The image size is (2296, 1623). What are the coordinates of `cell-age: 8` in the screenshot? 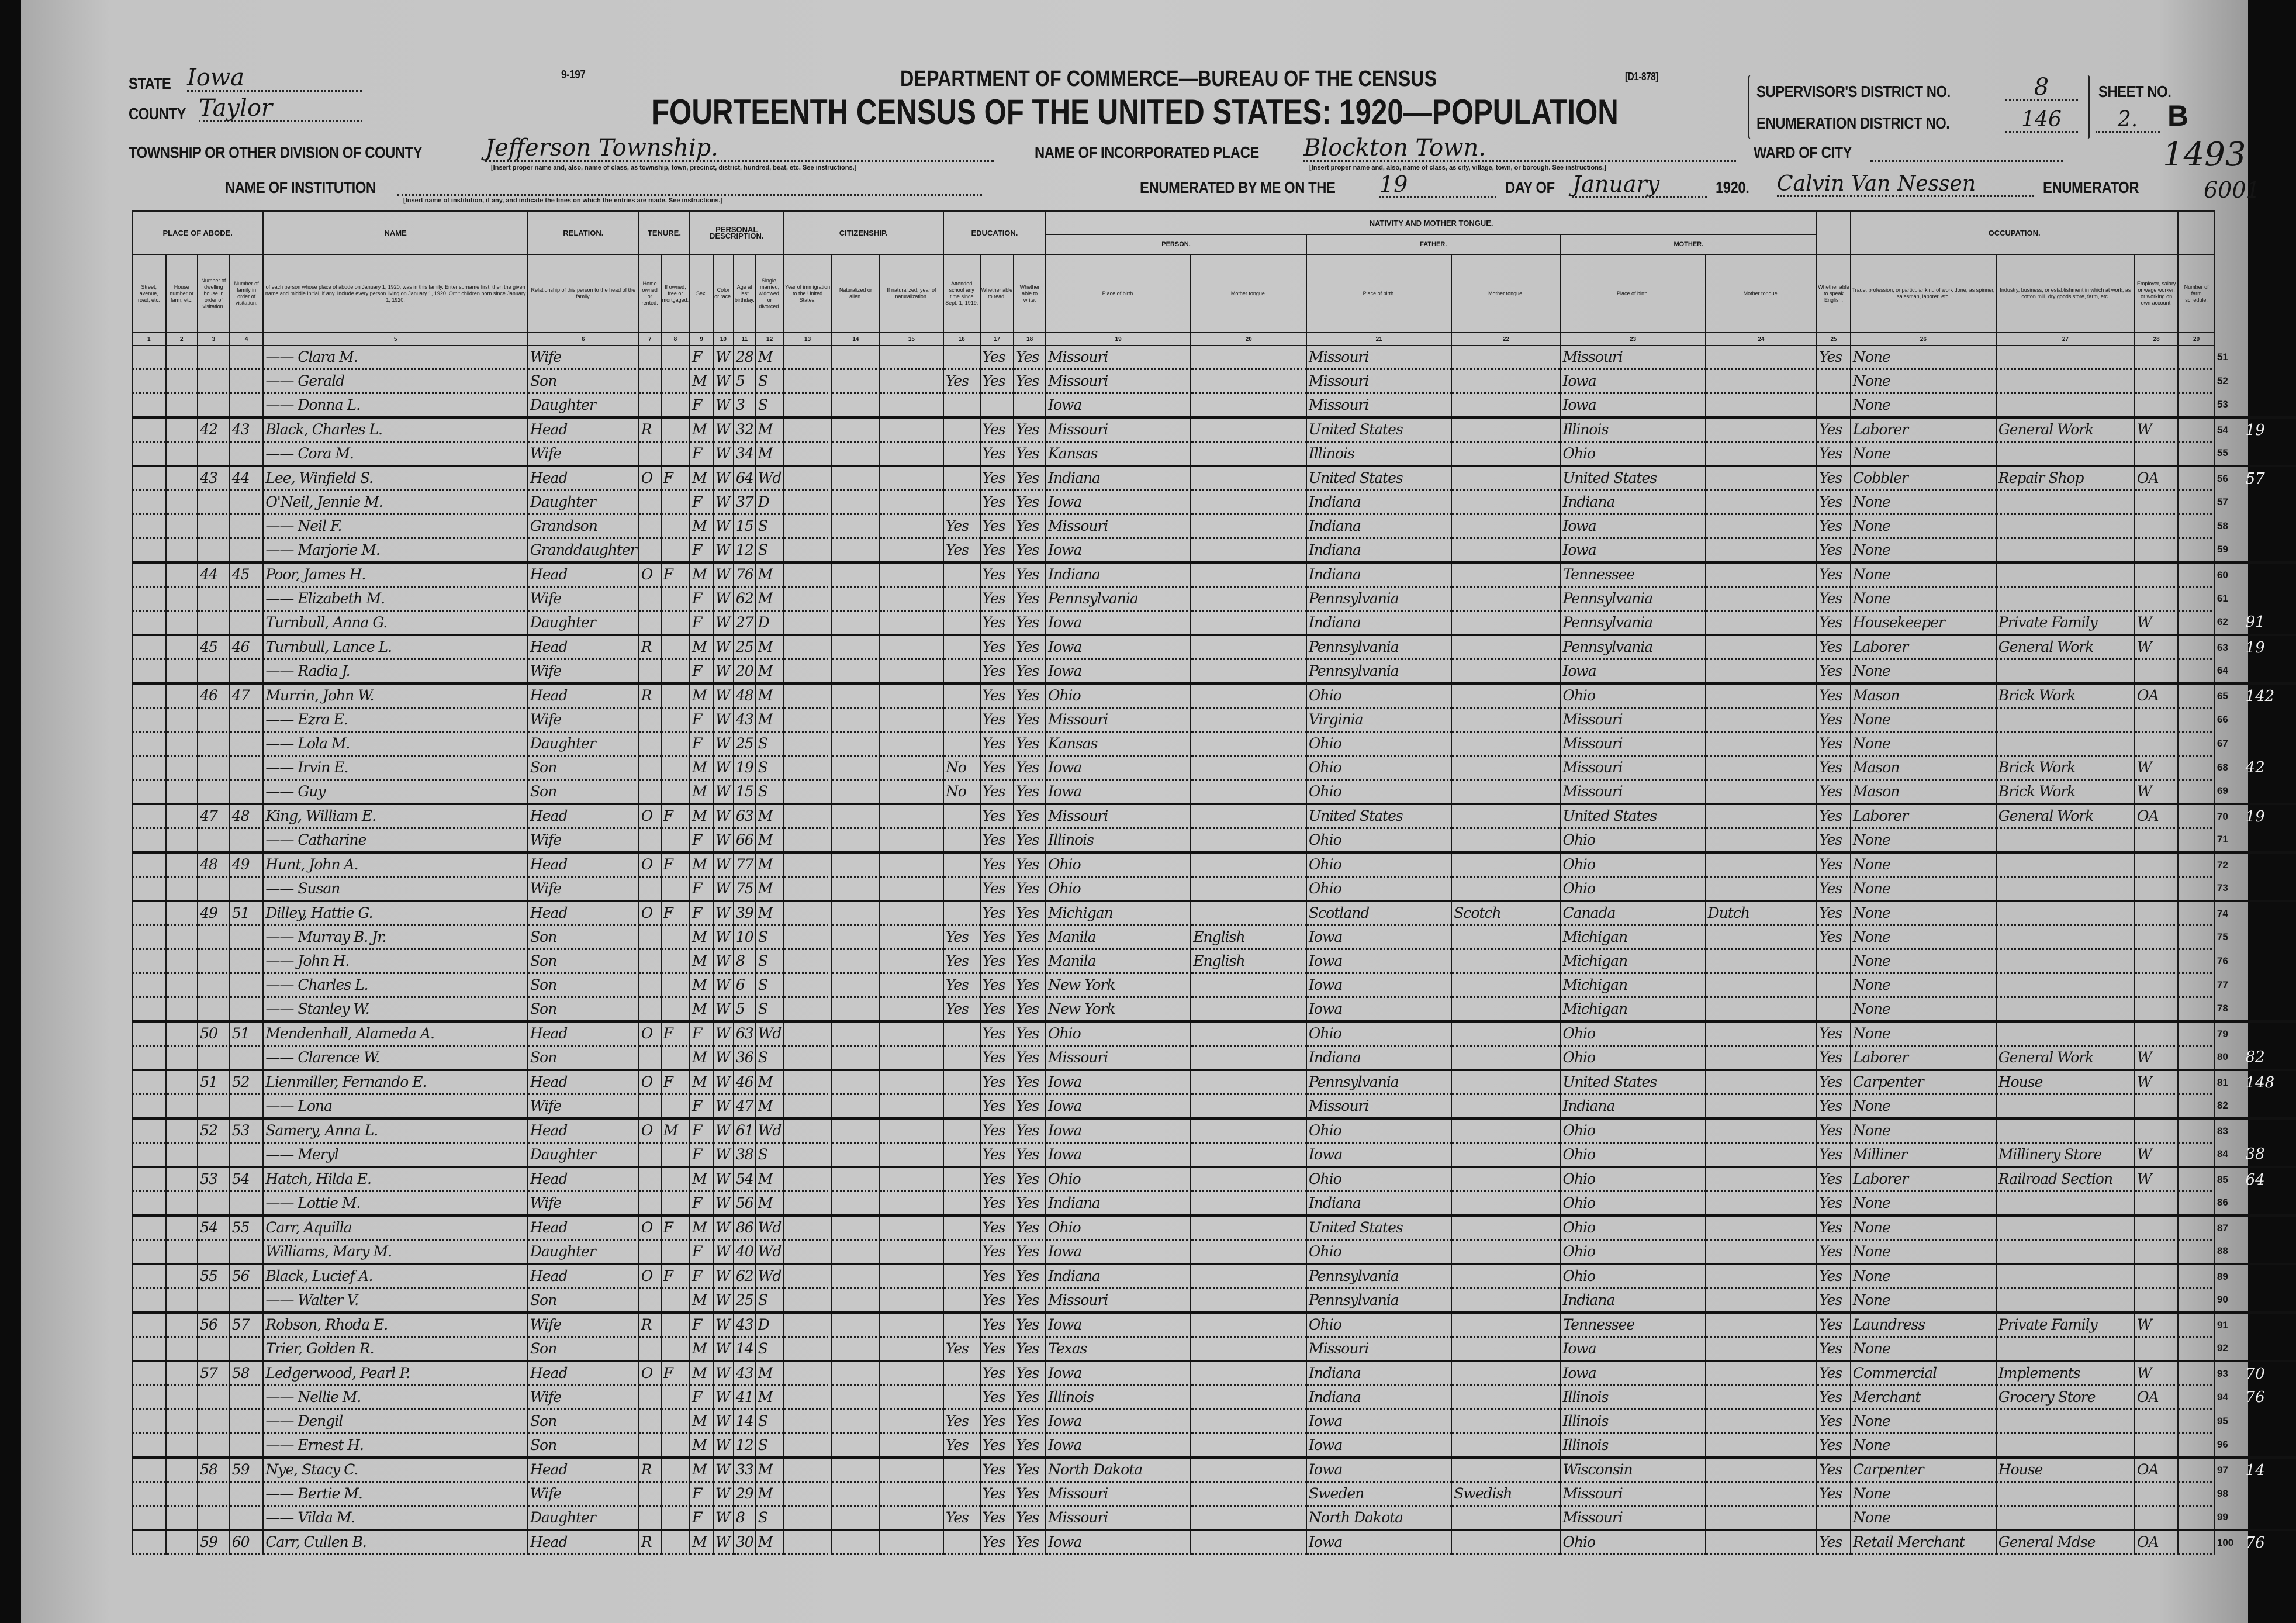 It's located at (744, 1518).